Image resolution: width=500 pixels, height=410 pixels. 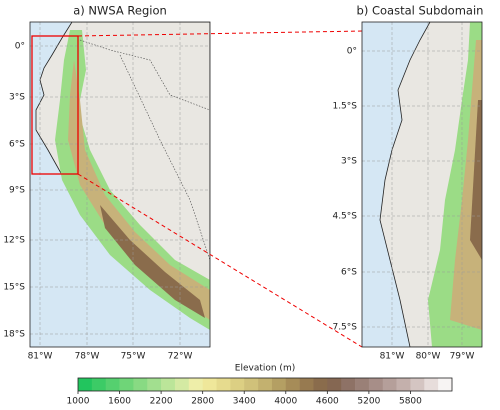 What do you see at coordinates (244, 402) in the screenshot?
I see `colorbar-tick-label: 3400` at bounding box center [244, 402].